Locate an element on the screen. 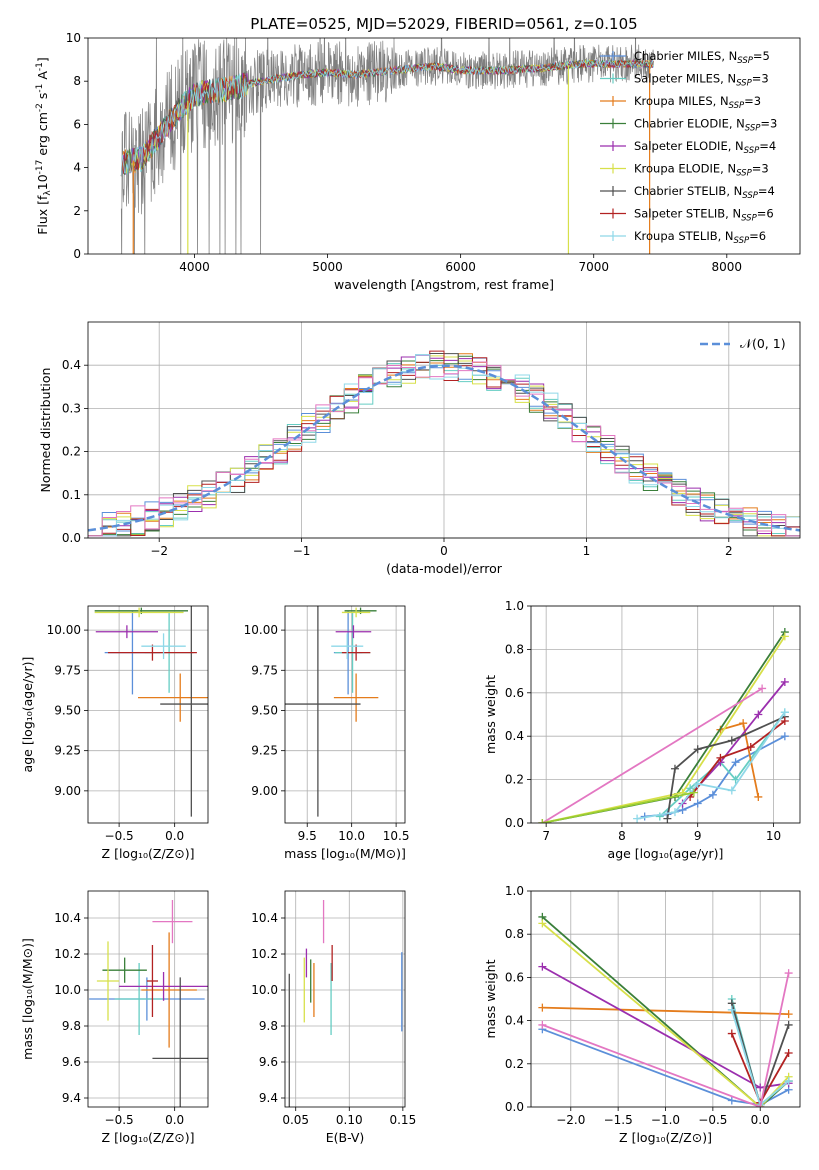  x-tick-label: 10.5 is located at coordinates (396, 836).